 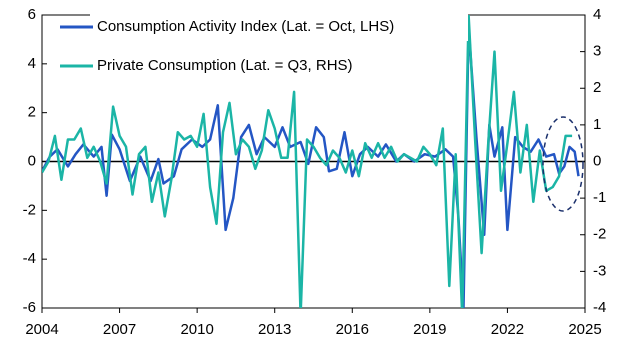 I want to click on y2-tick-label: -1, so click(x=599, y=197).